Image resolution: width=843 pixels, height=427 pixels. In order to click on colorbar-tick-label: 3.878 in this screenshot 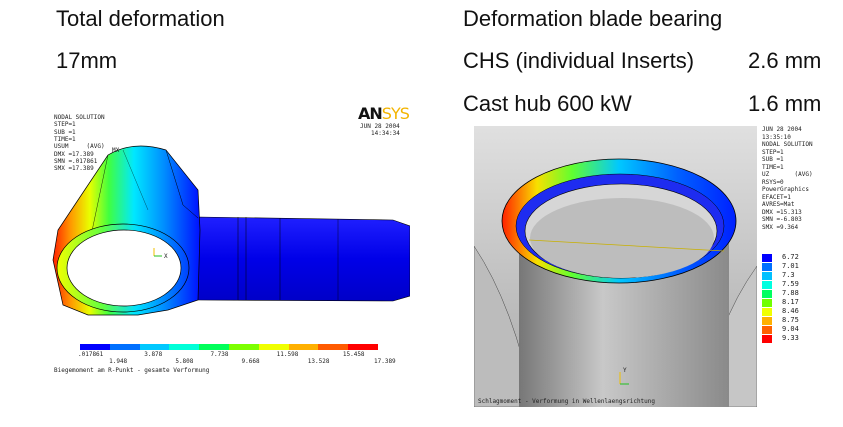, I will do `click(153, 354)`.